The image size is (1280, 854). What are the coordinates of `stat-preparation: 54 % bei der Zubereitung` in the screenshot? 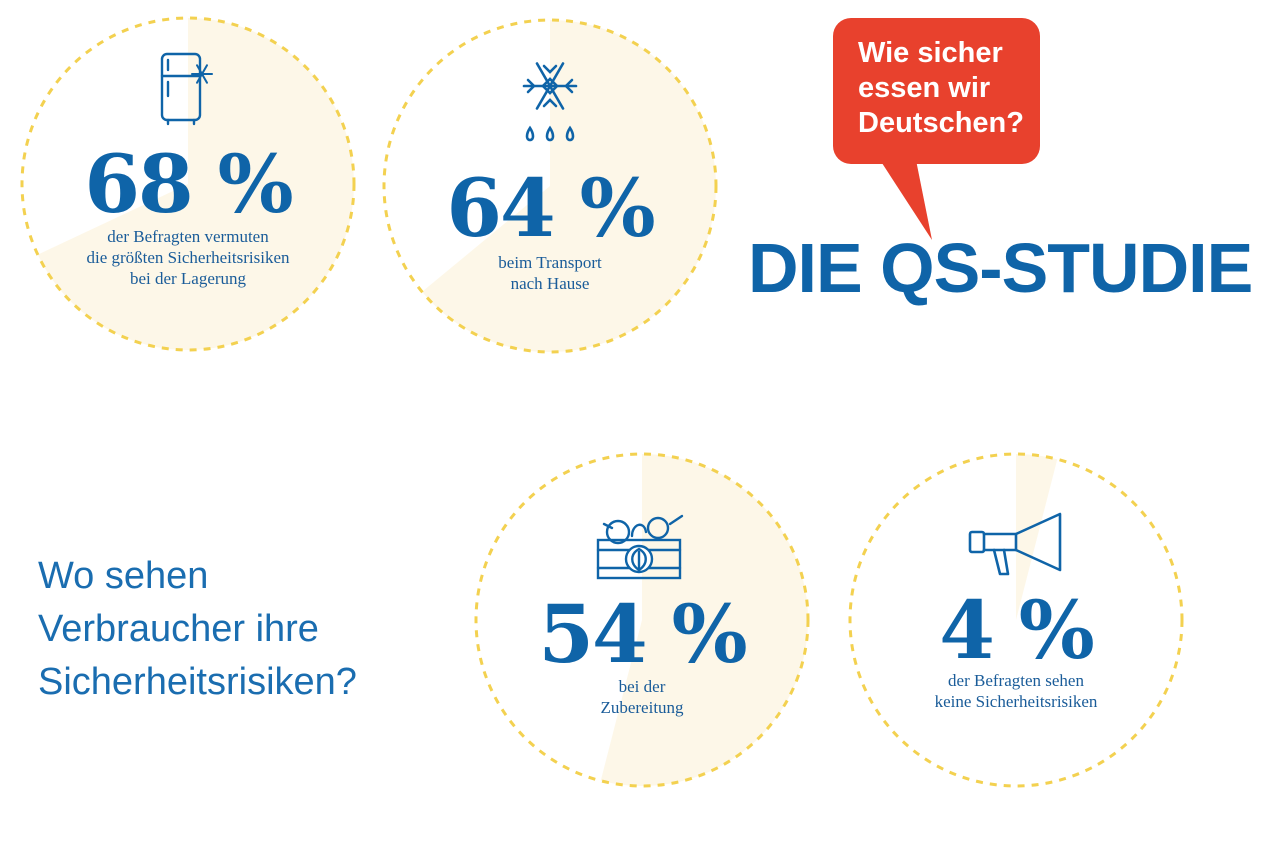 It's located at (642, 620).